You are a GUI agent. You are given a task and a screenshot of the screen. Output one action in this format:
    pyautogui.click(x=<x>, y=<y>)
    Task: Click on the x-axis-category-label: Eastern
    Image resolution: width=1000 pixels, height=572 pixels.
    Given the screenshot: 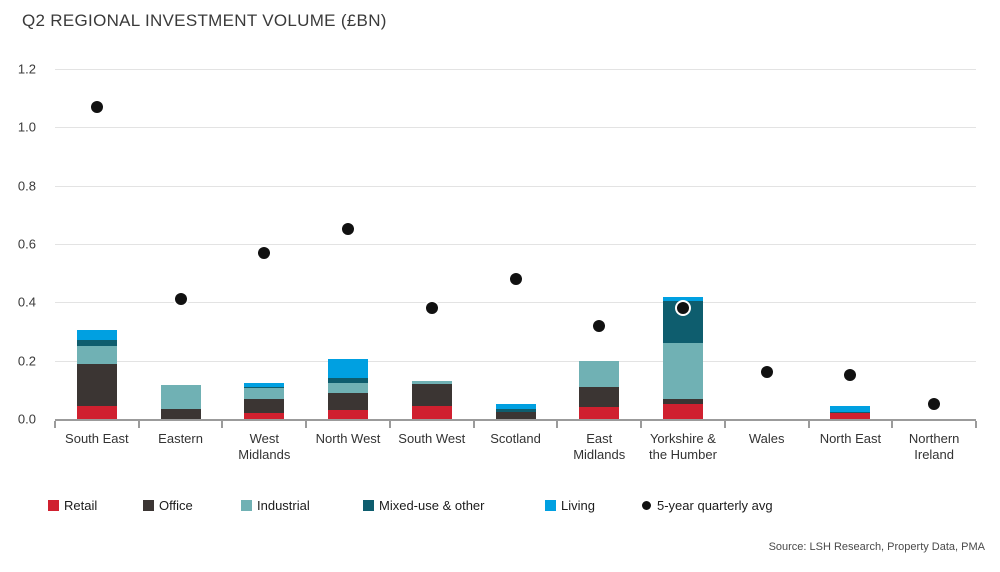 What is the action you would take?
    pyautogui.click(x=180, y=438)
    